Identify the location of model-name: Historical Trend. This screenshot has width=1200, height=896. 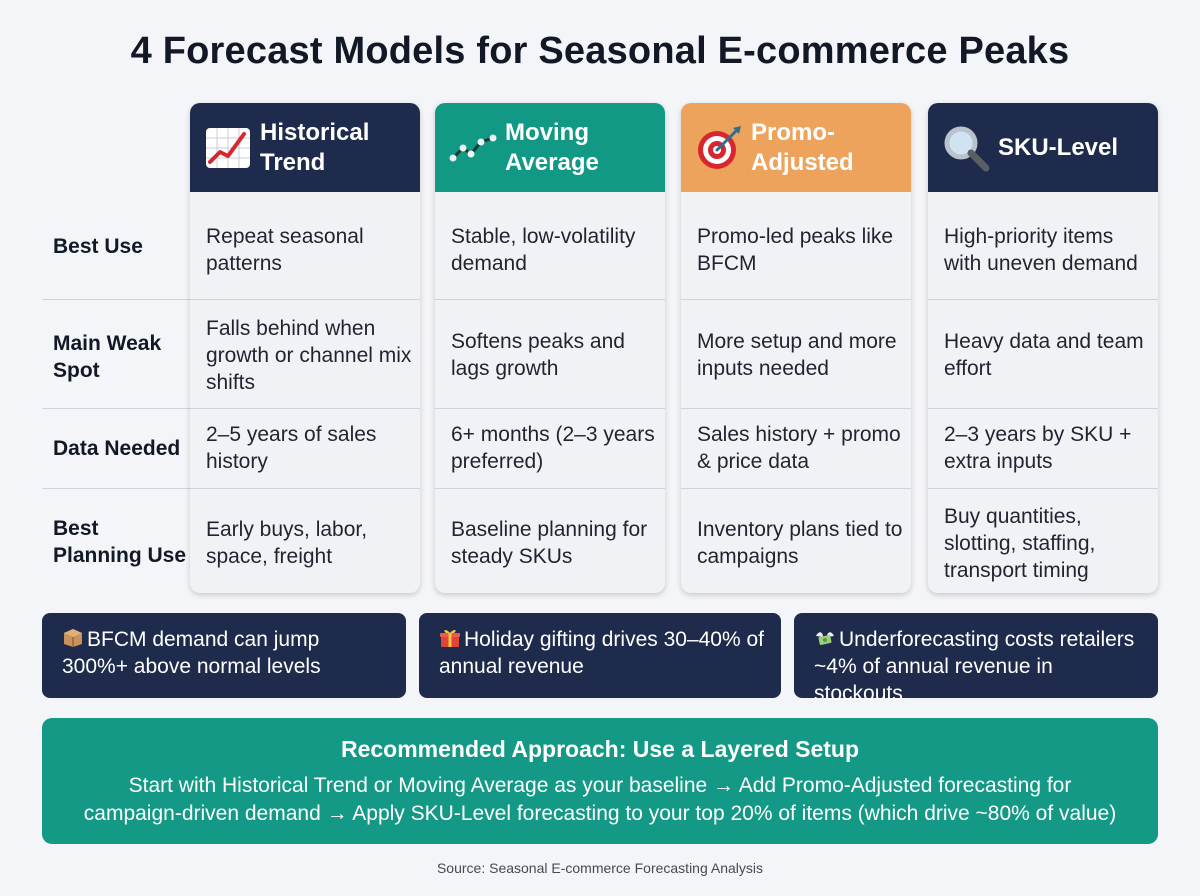
(315, 147).